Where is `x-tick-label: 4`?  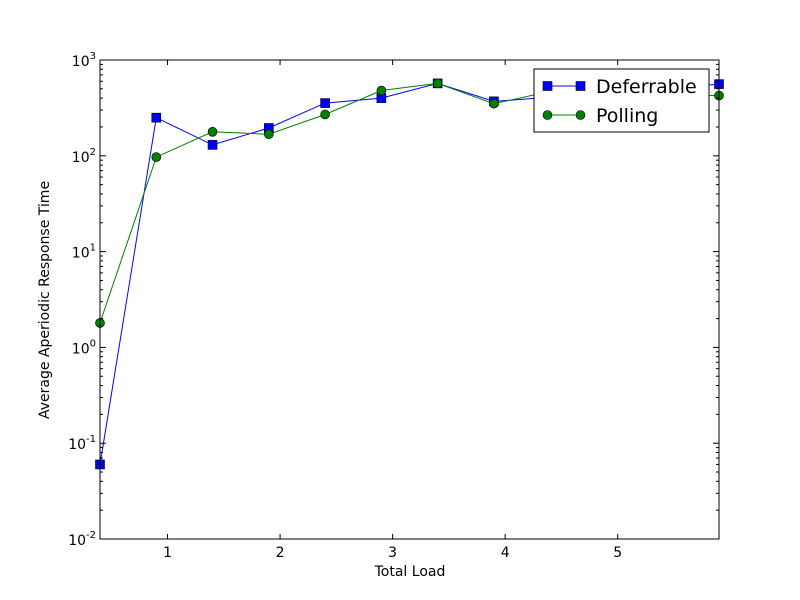
x-tick-label: 4 is located at coordinates (505, 553).